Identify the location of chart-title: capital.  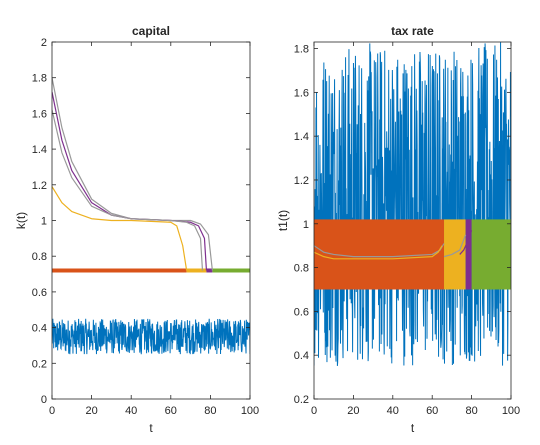
(151, 31).